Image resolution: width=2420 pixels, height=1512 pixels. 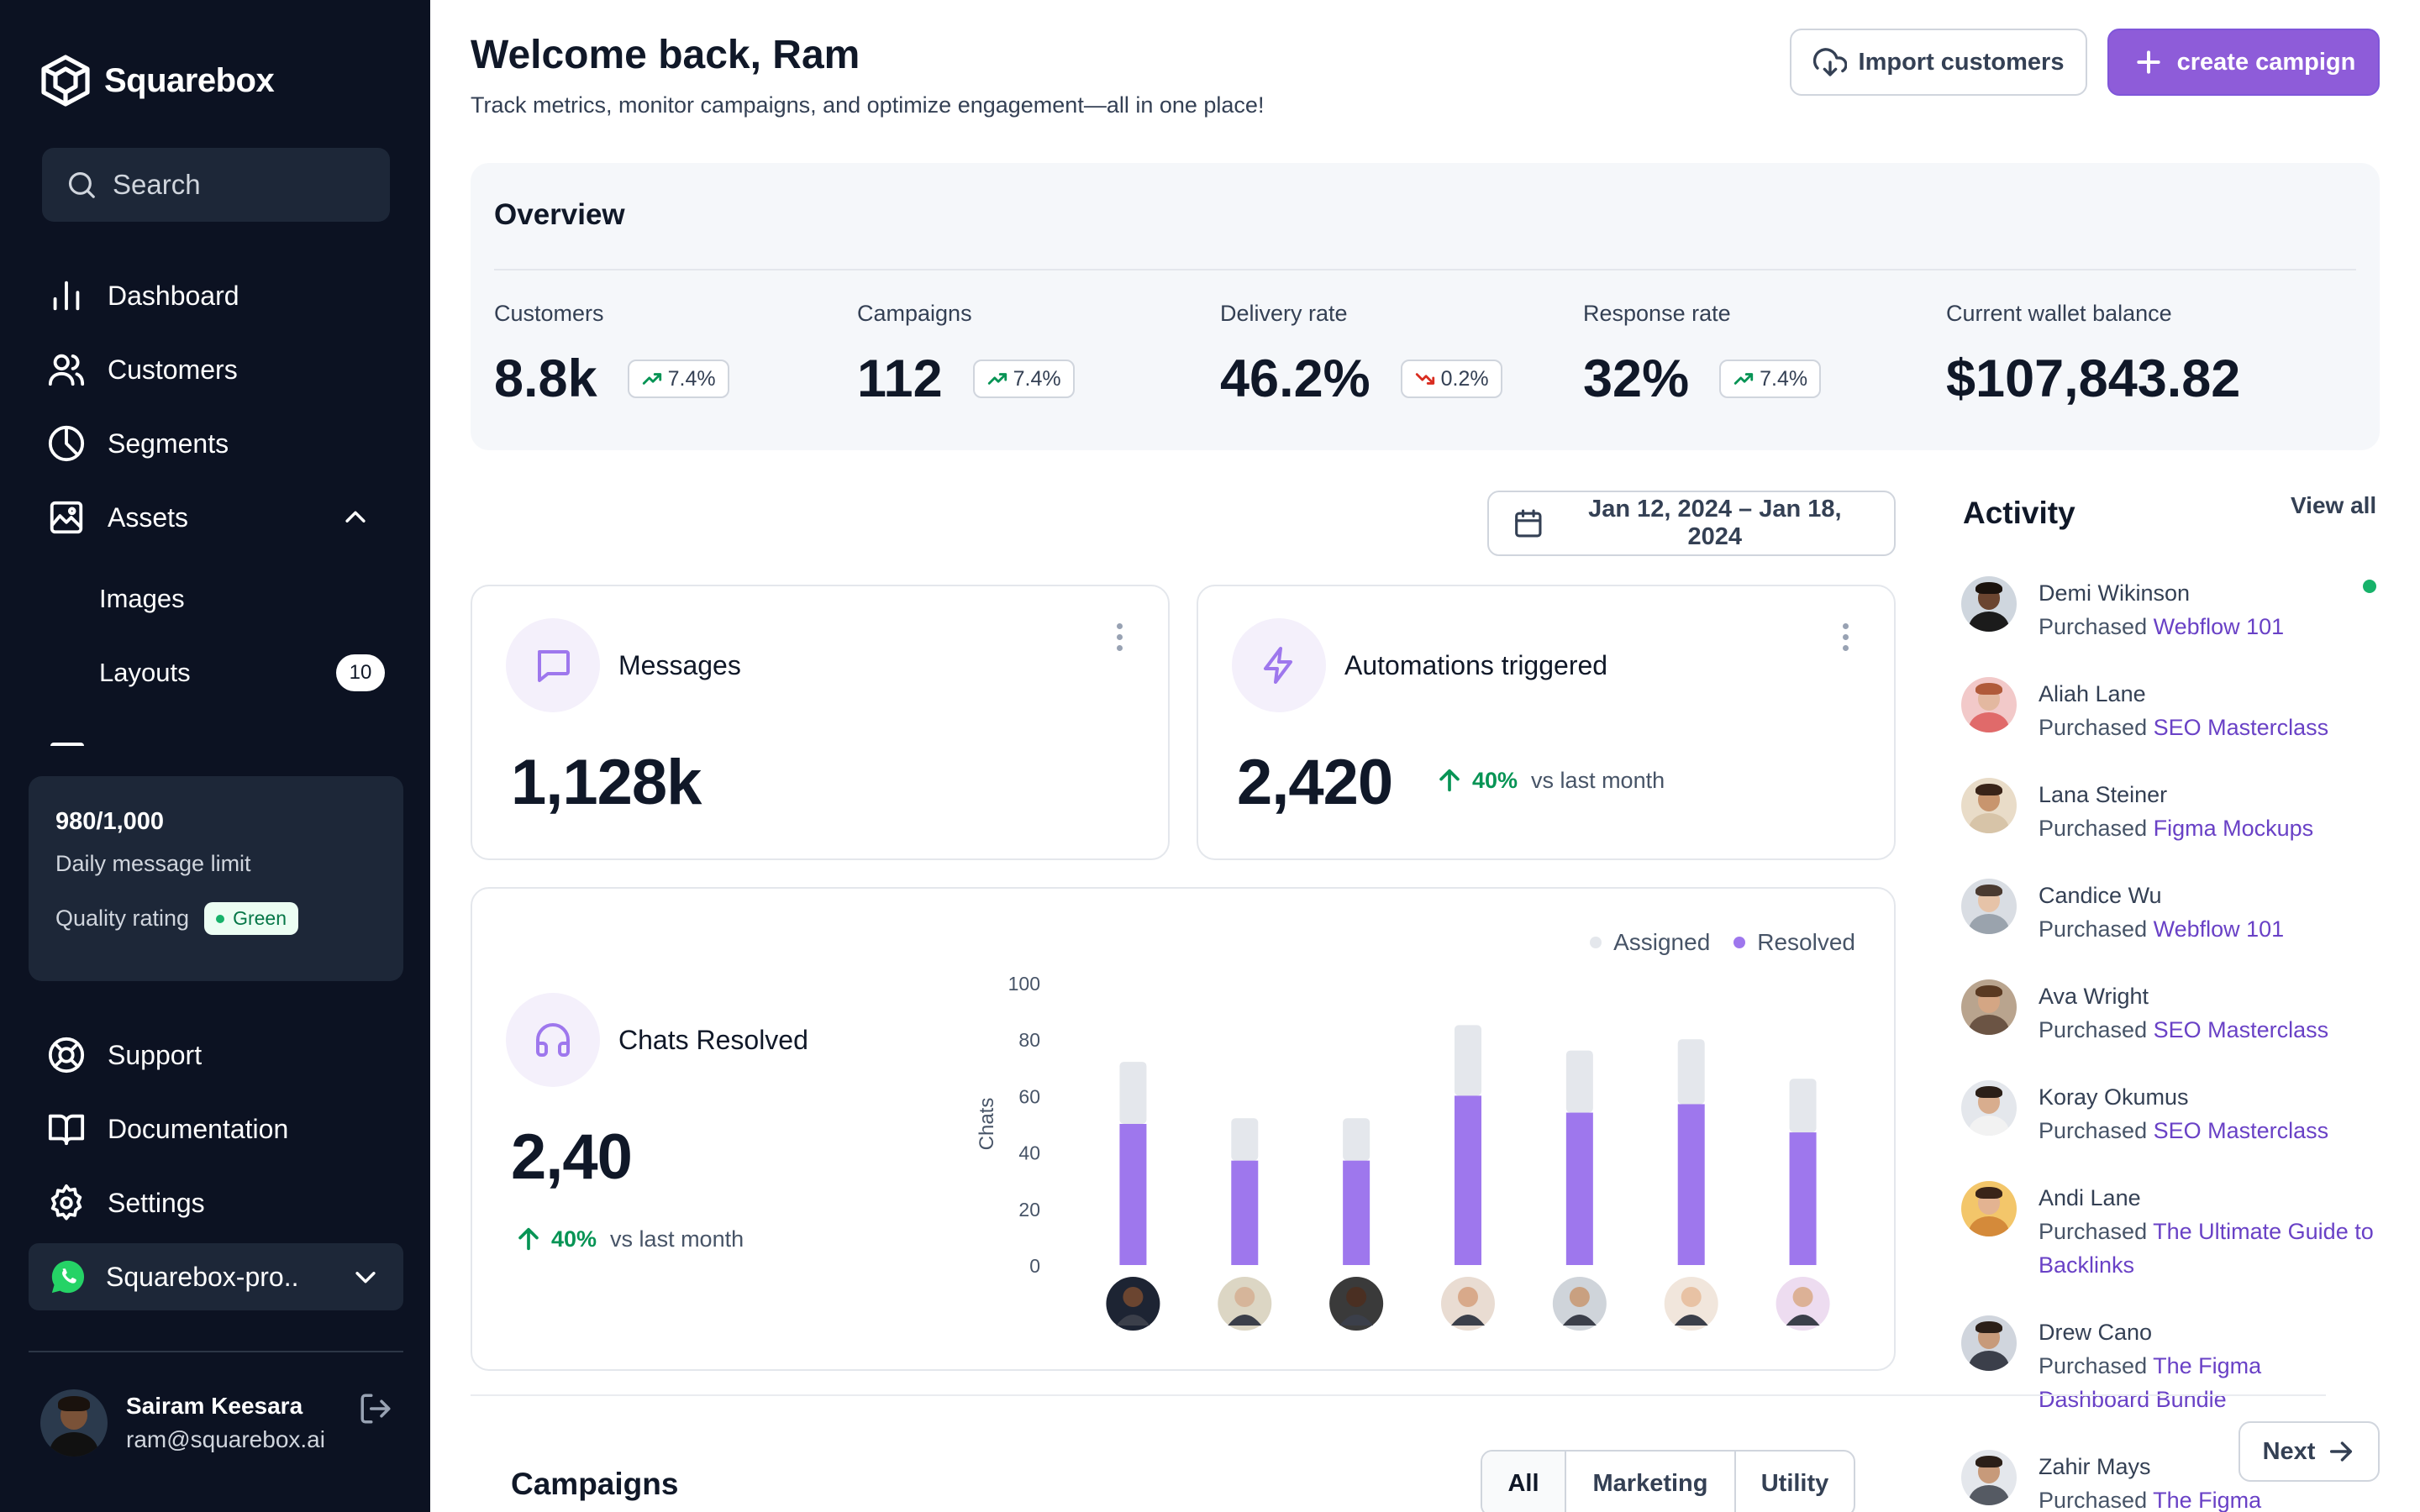 What do you see at coordinates (1651, 1482) in the screenshot?
I see `tab-marketing: Marketing` at bounding box center [1651, 1482].